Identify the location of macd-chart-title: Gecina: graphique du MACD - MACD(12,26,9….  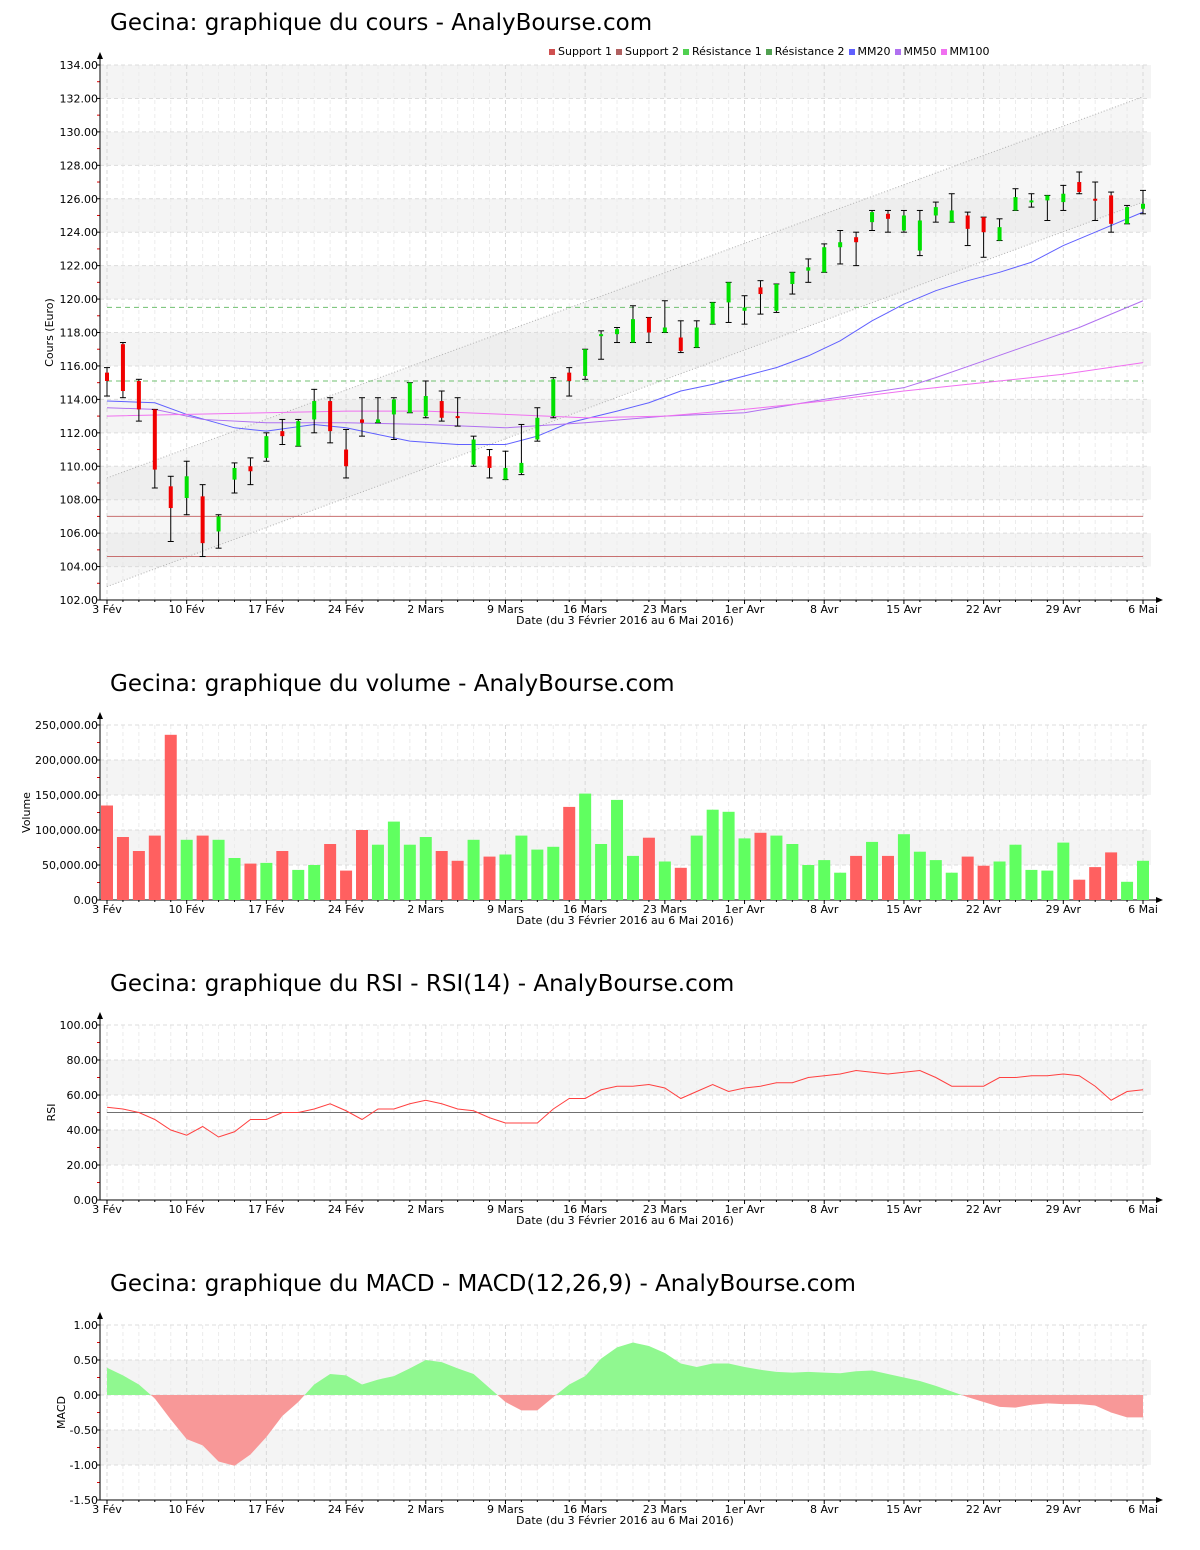
(483, 1284).